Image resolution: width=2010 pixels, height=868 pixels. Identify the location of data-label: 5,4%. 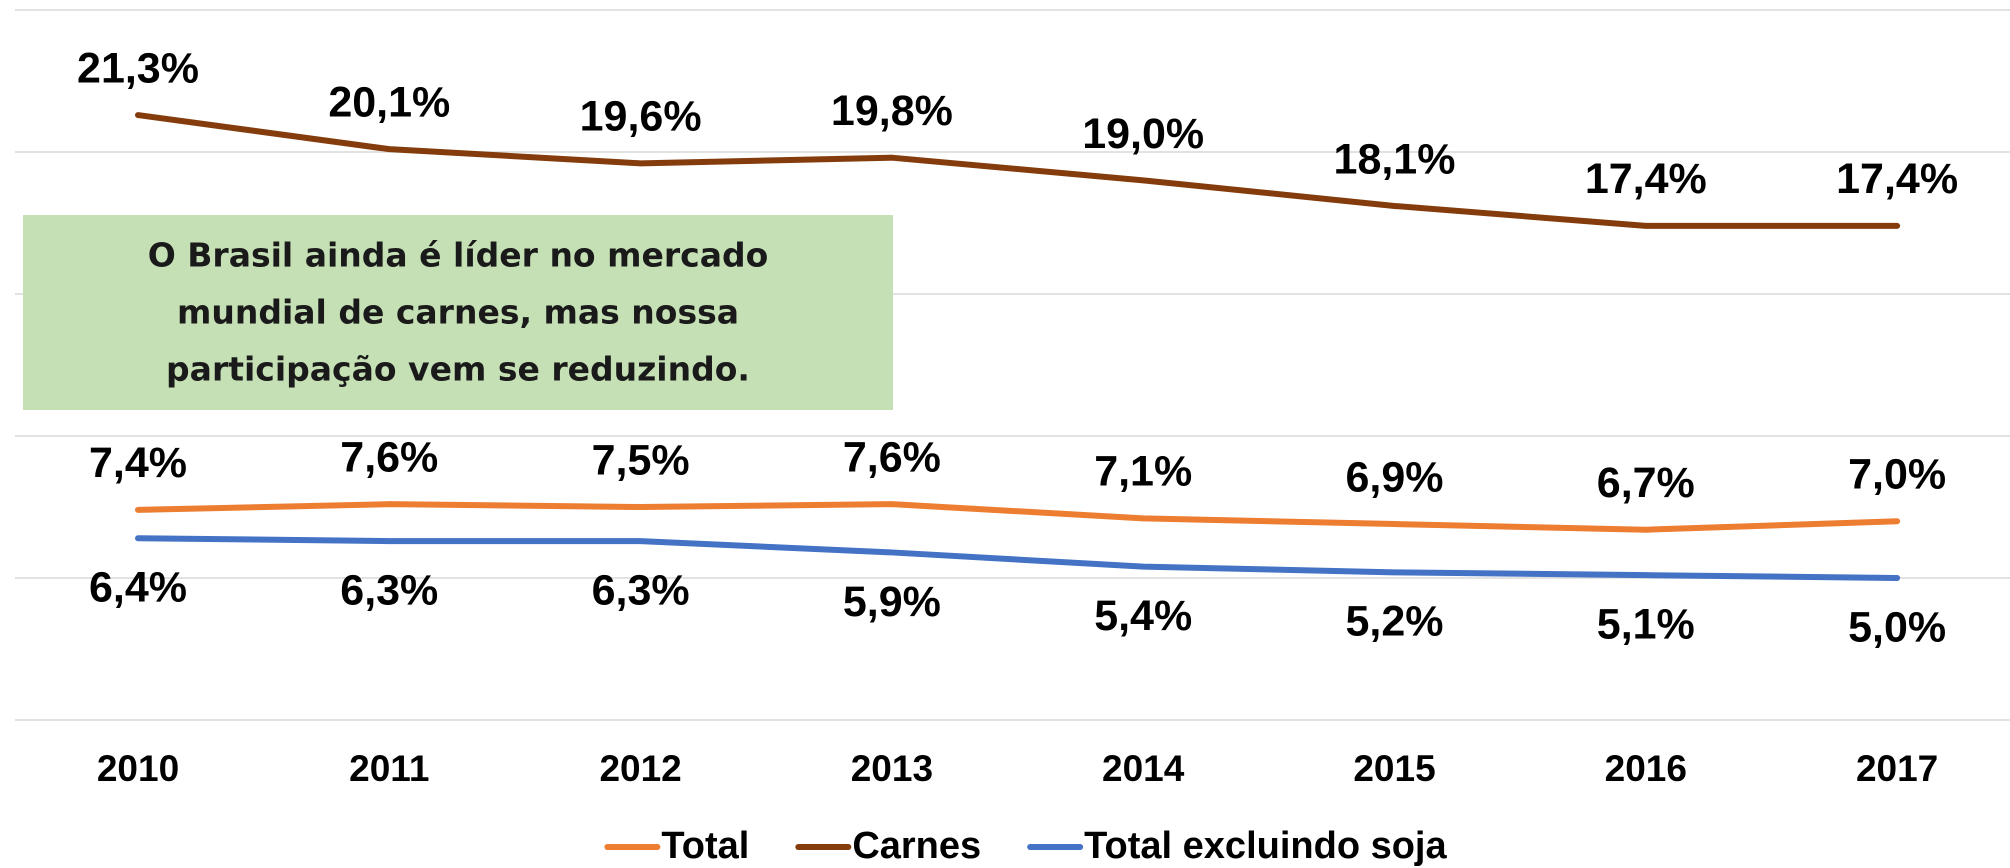
(1143, 616).